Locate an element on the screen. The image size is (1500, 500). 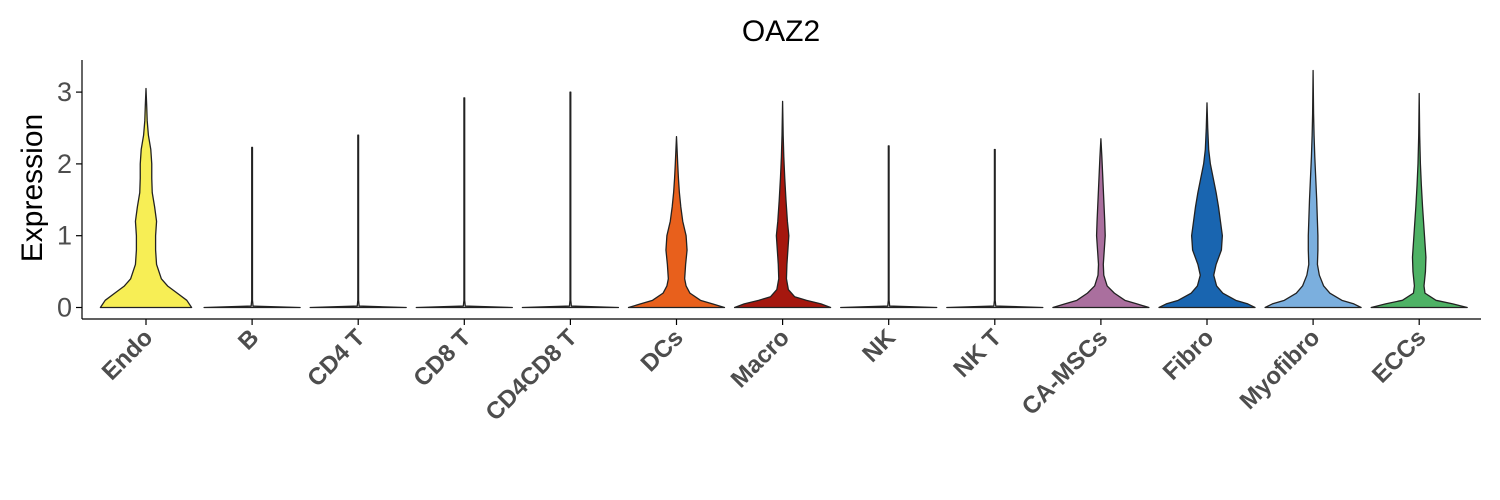
x-tick-label-macro: Macro is located at coordinates (760, 358).